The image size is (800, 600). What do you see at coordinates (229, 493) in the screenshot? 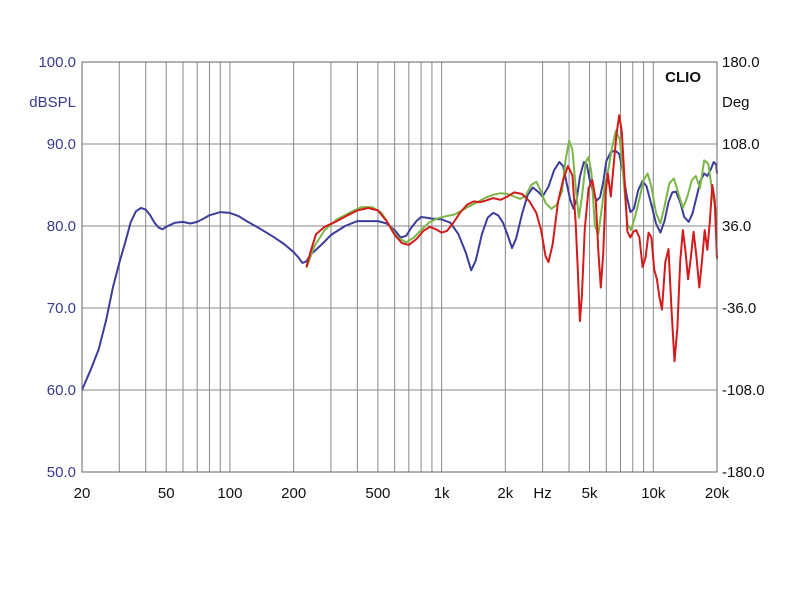
I see `x-tick-label: 100` at bounding box center [229, 493].